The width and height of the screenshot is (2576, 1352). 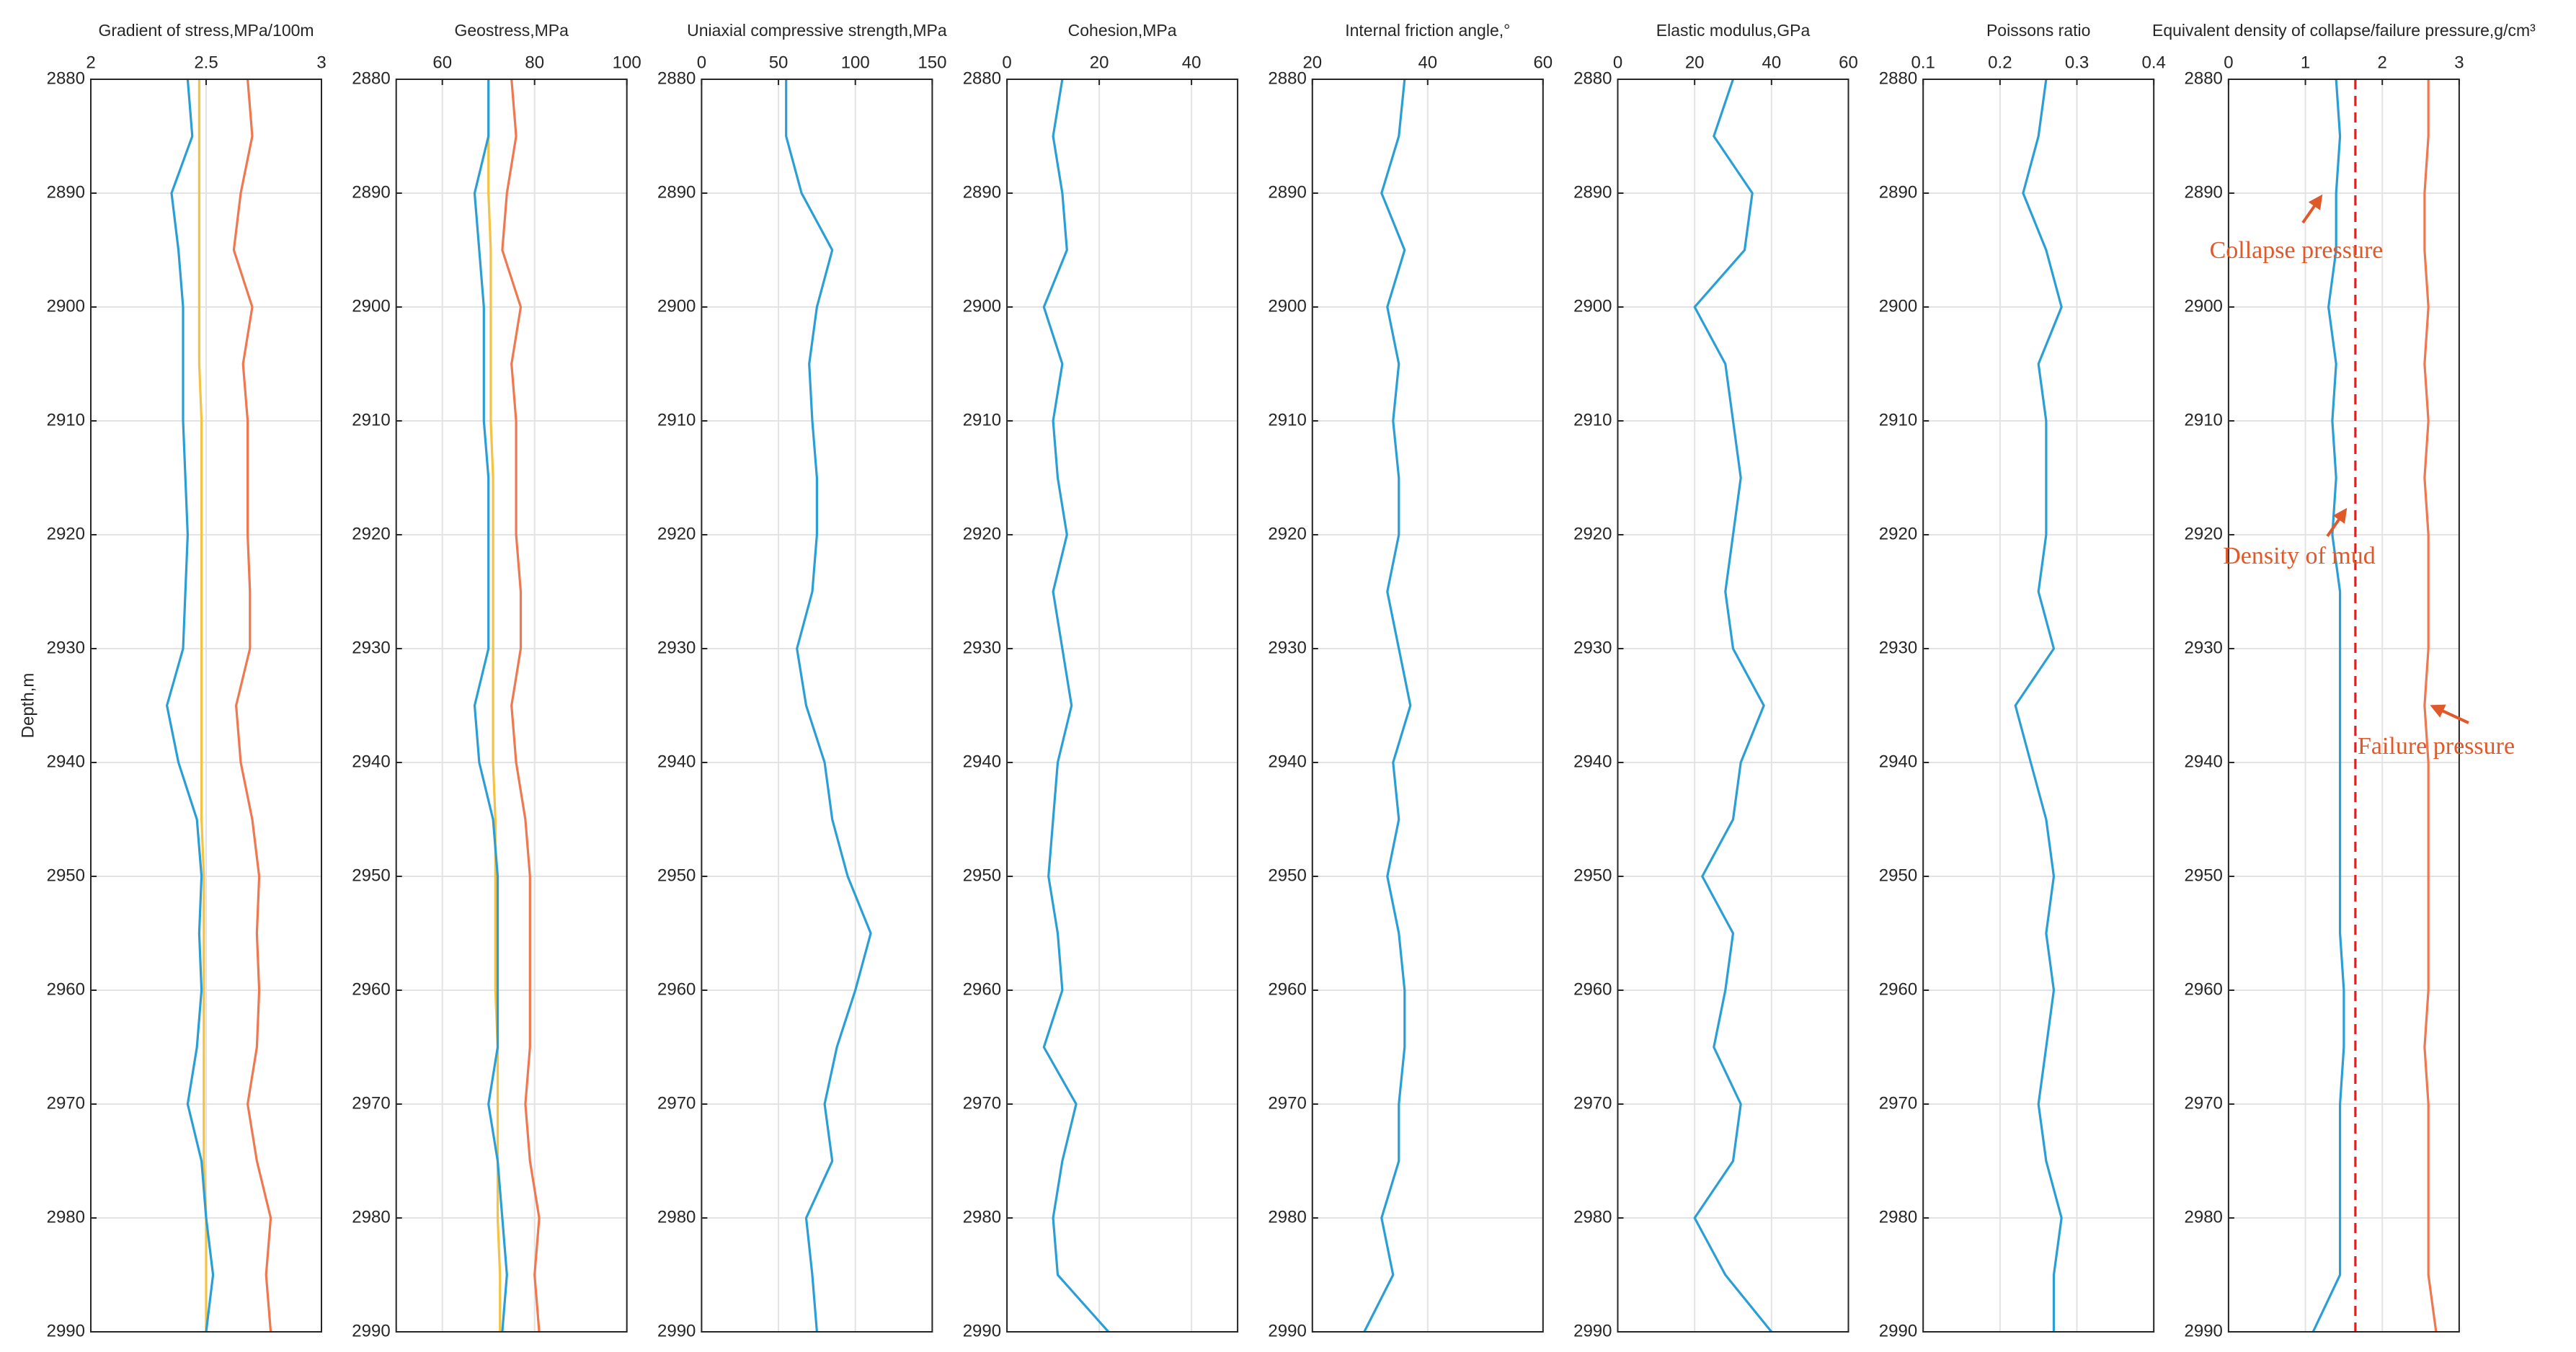 What do you see at coordinates (1543, 62) in the screenshot?
I see `x-tick-label: 60` at bounding box center [1543, 62].